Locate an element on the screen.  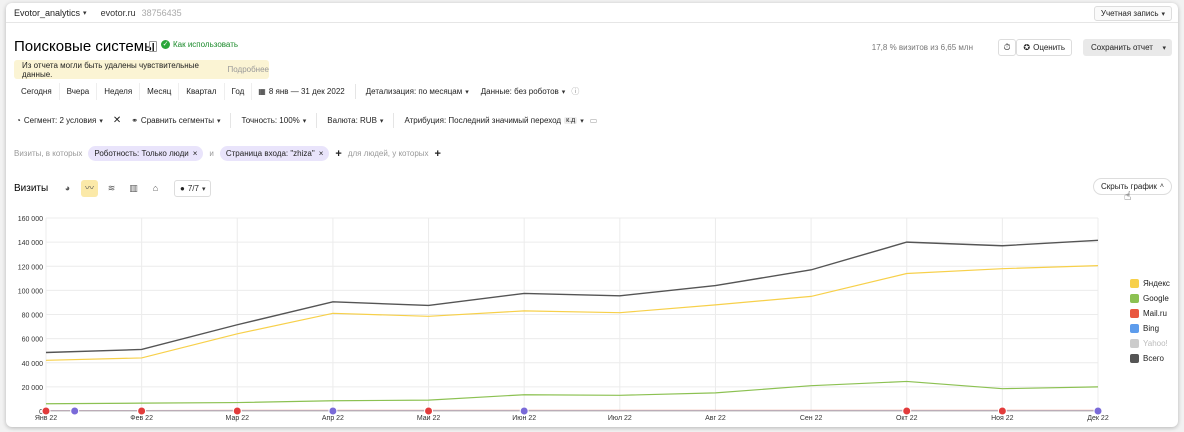
more-link: Подробнее is located at coordinates (248, 69).